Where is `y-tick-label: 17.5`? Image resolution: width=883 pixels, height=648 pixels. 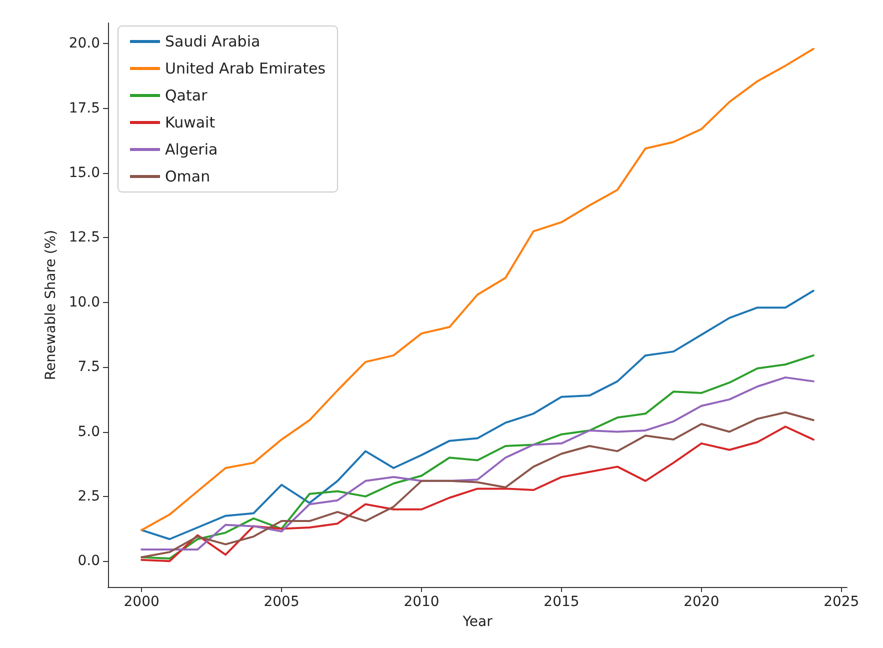
y-tick-label: 17.5 is located at coordinates (84, 108).